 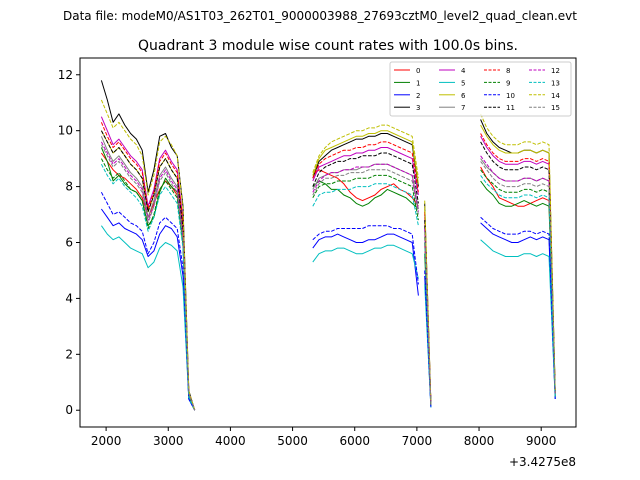 What do you see at coordinates (479, 441) in the screenshot?
I see `x-tick-label: 8000` at bounding box center [479, 441].